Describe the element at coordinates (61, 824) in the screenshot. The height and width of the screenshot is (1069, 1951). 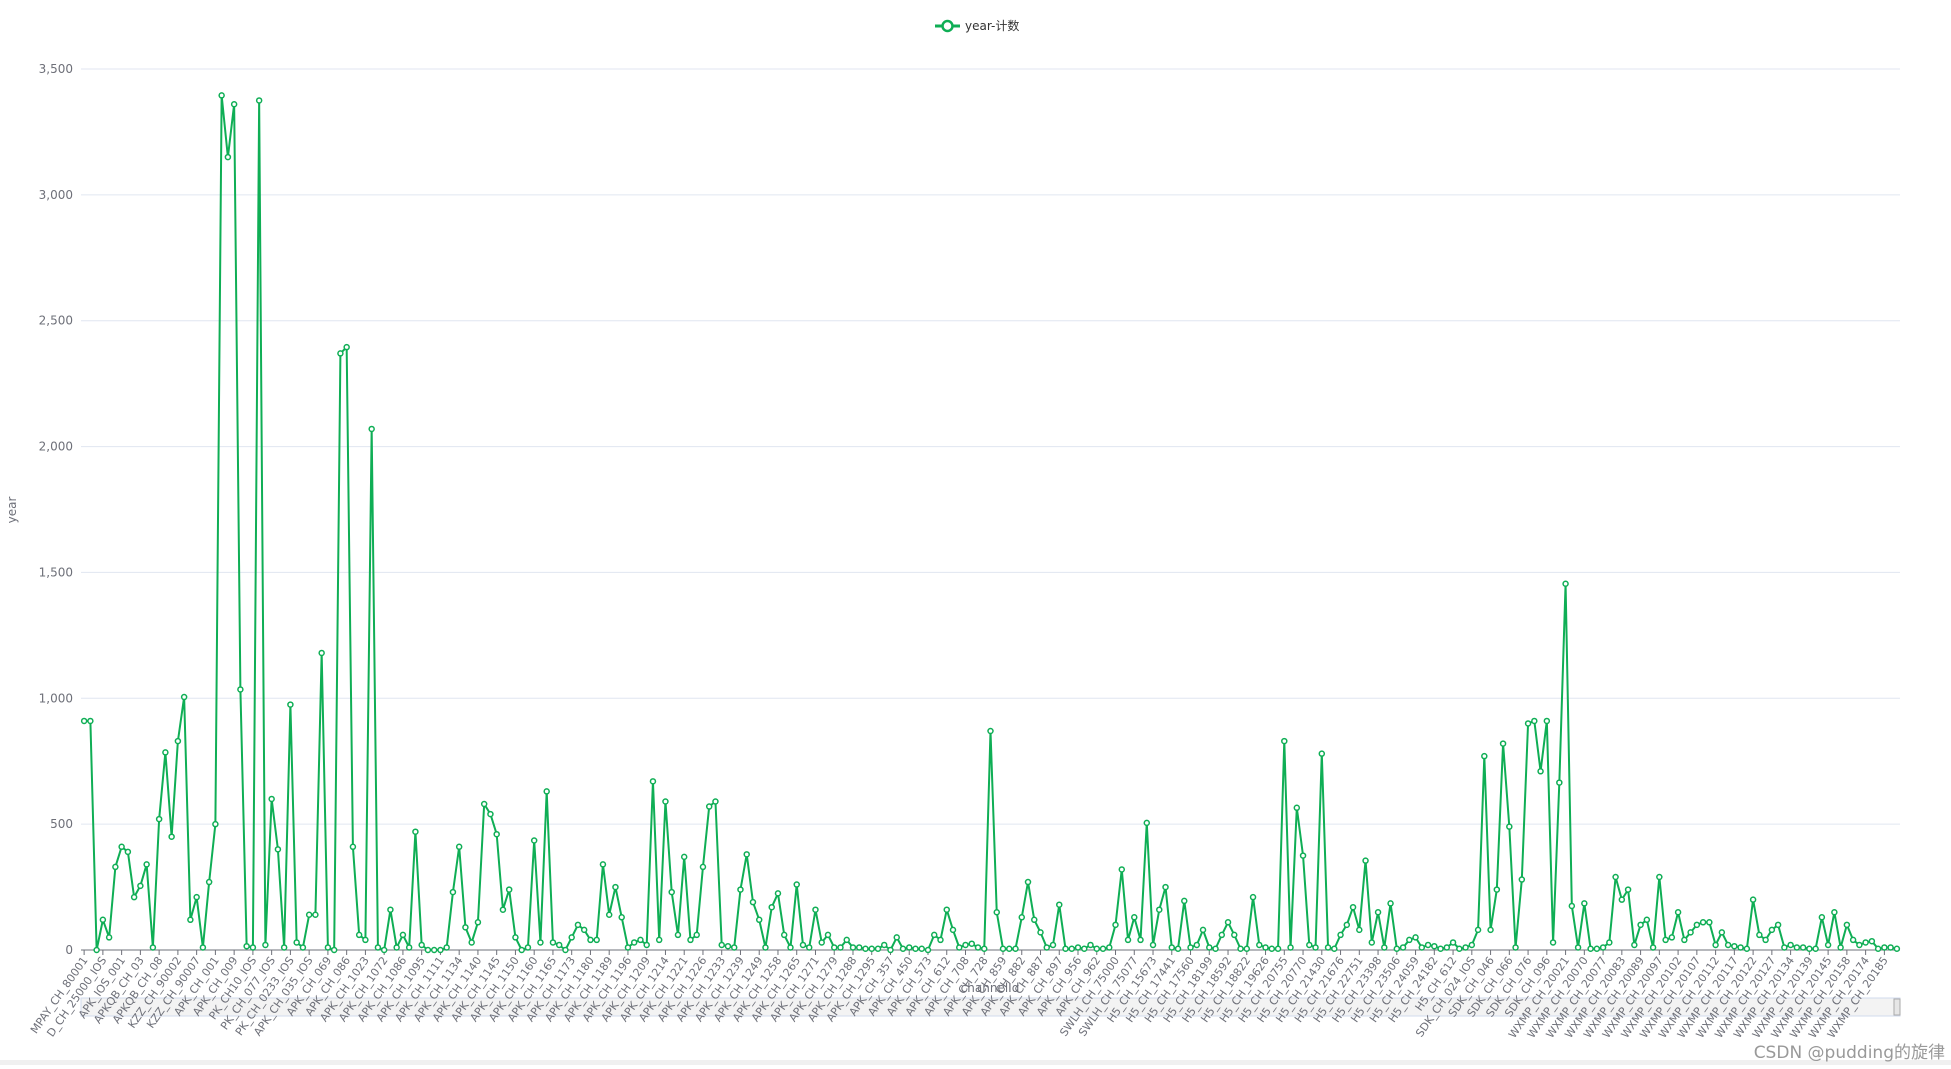
I see `y-tick-label: 500` at that location.